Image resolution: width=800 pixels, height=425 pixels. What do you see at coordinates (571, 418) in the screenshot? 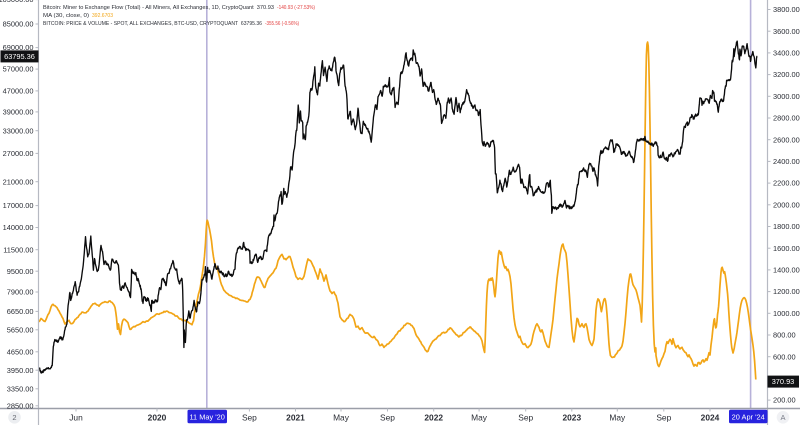
I see `svg-text: 2023` at bounding box center [571, 418].